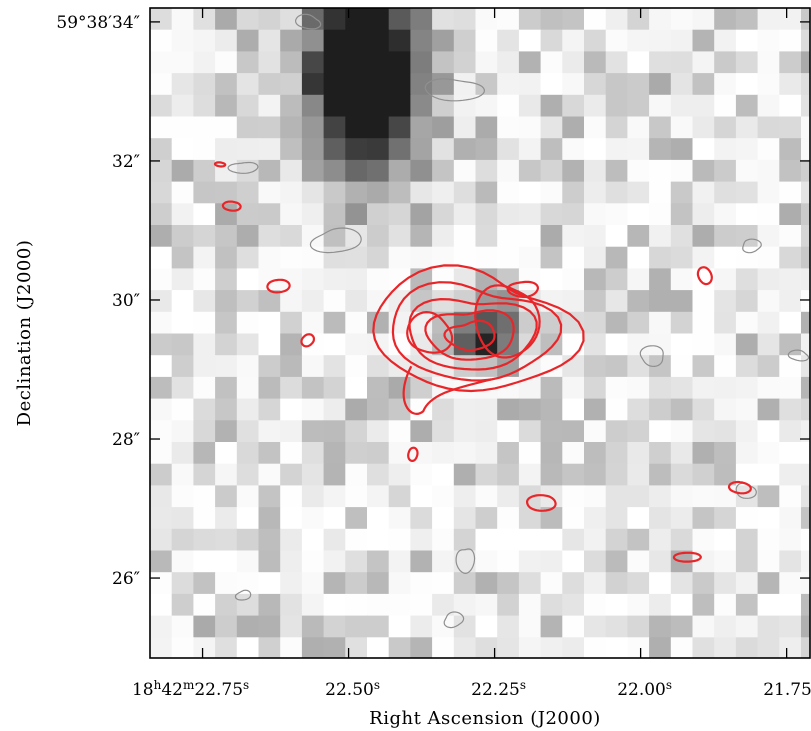 The width and height of the screenshot is (811, 731). Describe the element at coordinates (308, 21) in the screenshot. I see `grey-contour` at that location.